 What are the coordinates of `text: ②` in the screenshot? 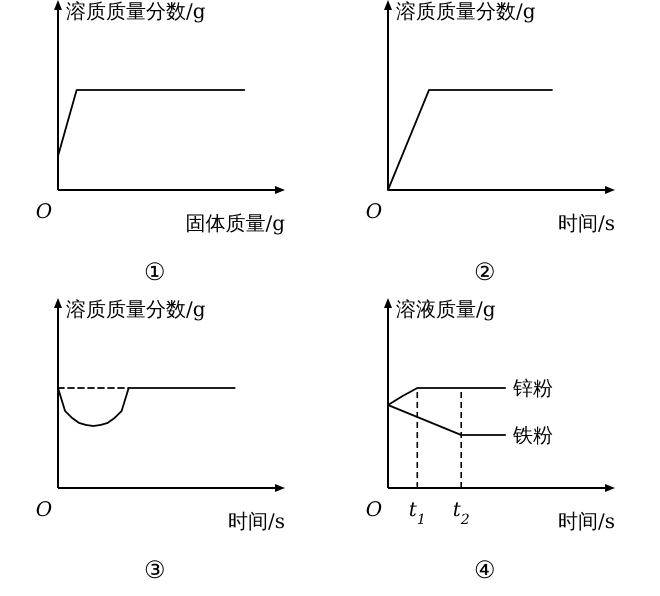 It's located at (485, 272).